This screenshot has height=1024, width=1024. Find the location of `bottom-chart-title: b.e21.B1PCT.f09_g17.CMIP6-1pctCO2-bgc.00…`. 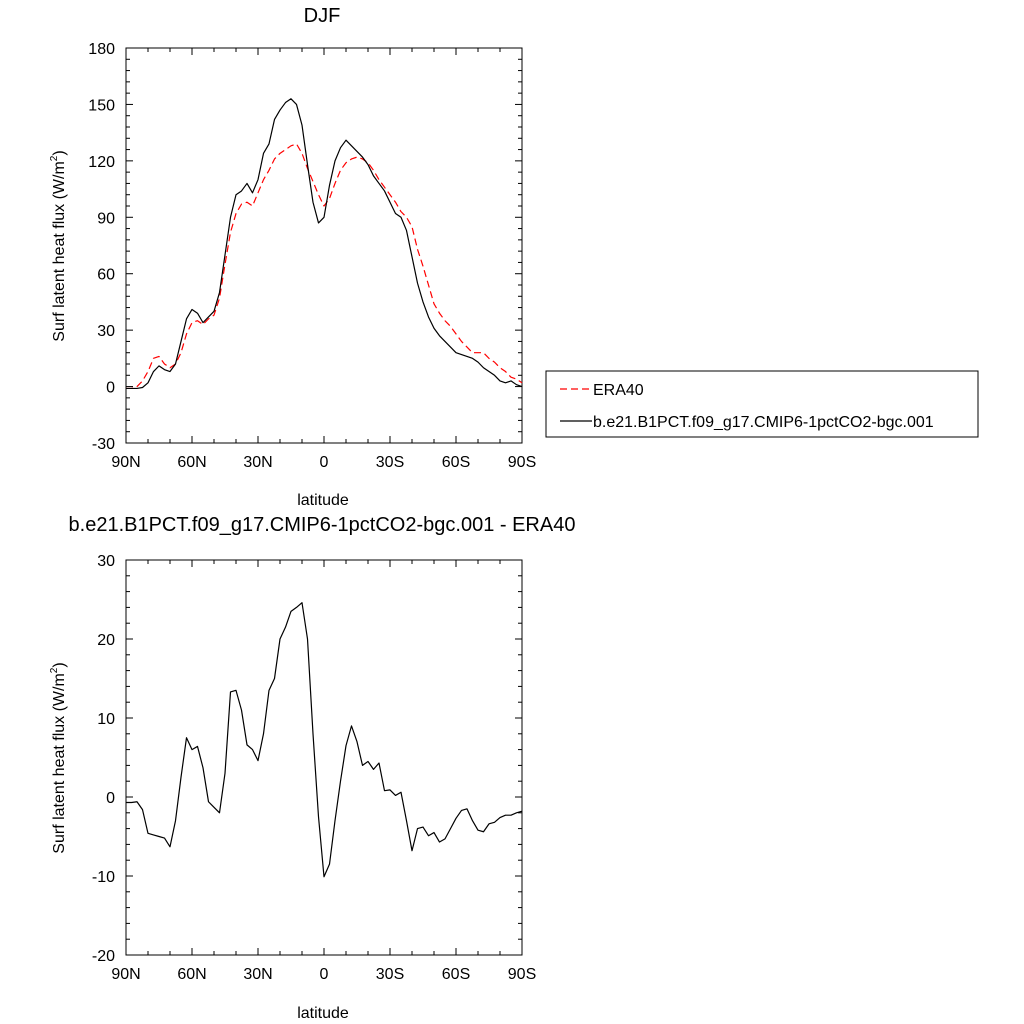

bottom-chart-title: b.e21.B1PCT.f09_g17.CMIP6-1pctCO2-bgc.00… is located at coordinates (322, 525).